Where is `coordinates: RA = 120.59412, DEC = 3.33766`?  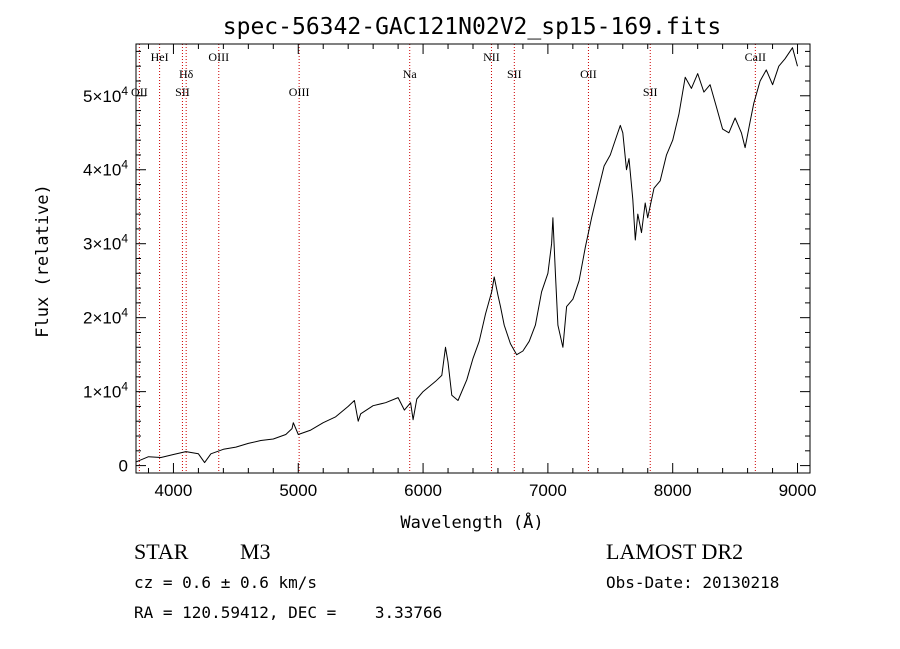
coordinates: RA = 120.59412, DEC = 3.33766 is located at coordinates (288, 612).